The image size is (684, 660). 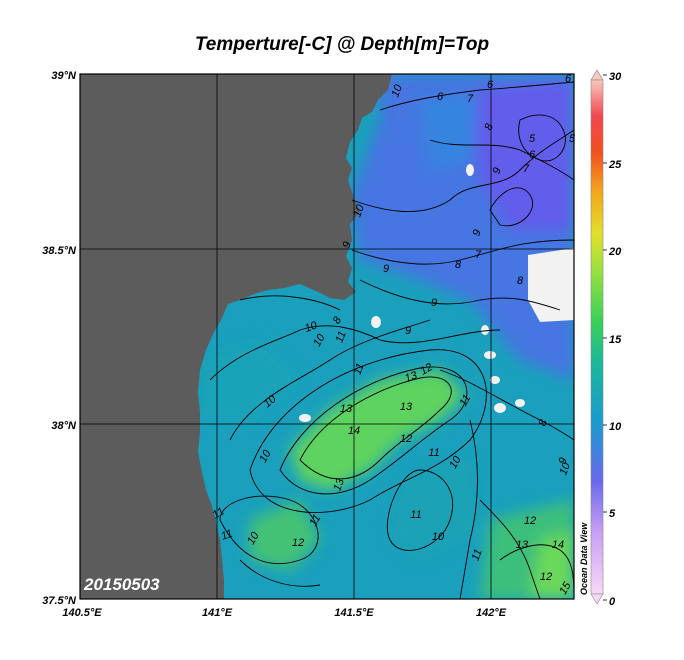 What do you see at coordinates (615, 340) in the screenshot?
I see `colorbar-tick-15: 15` at bounding box center [615, 340].